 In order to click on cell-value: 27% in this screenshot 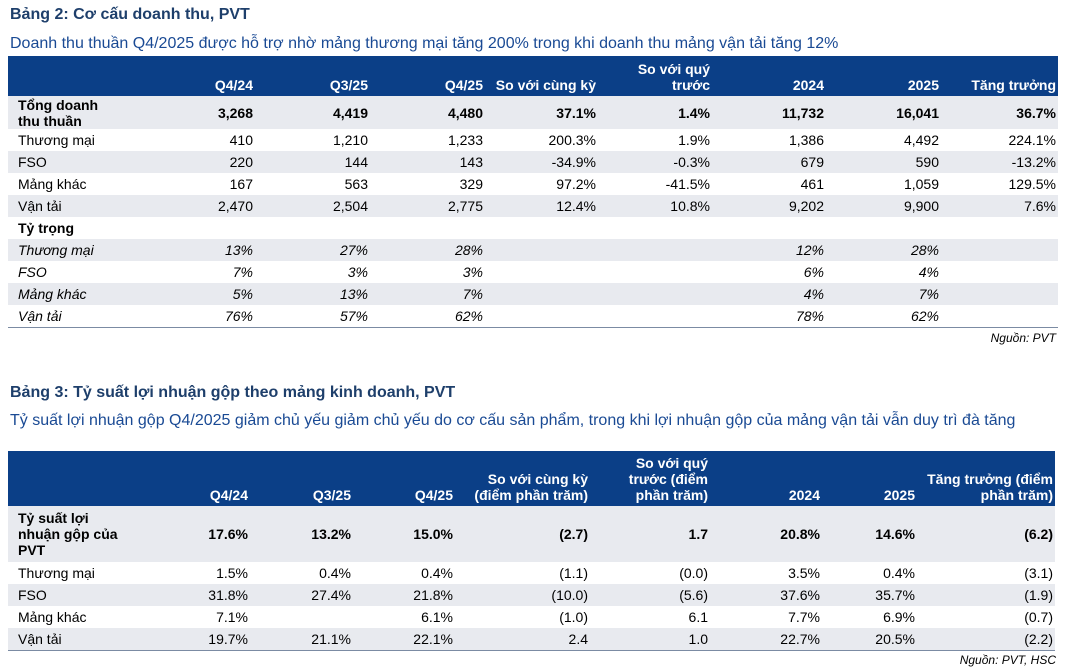, I will do `click(312, 250)`.